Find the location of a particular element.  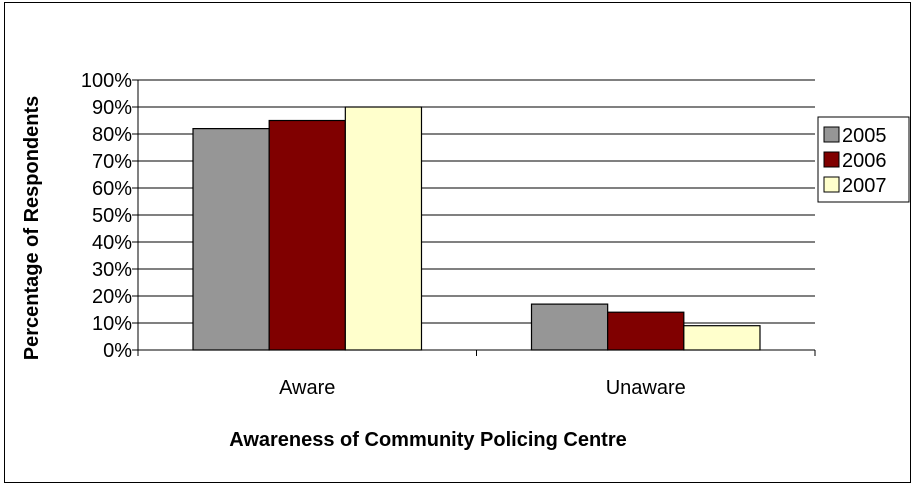

x-axis-title: Awareness of Community Policing Centre is located at coordinates (428, 440).